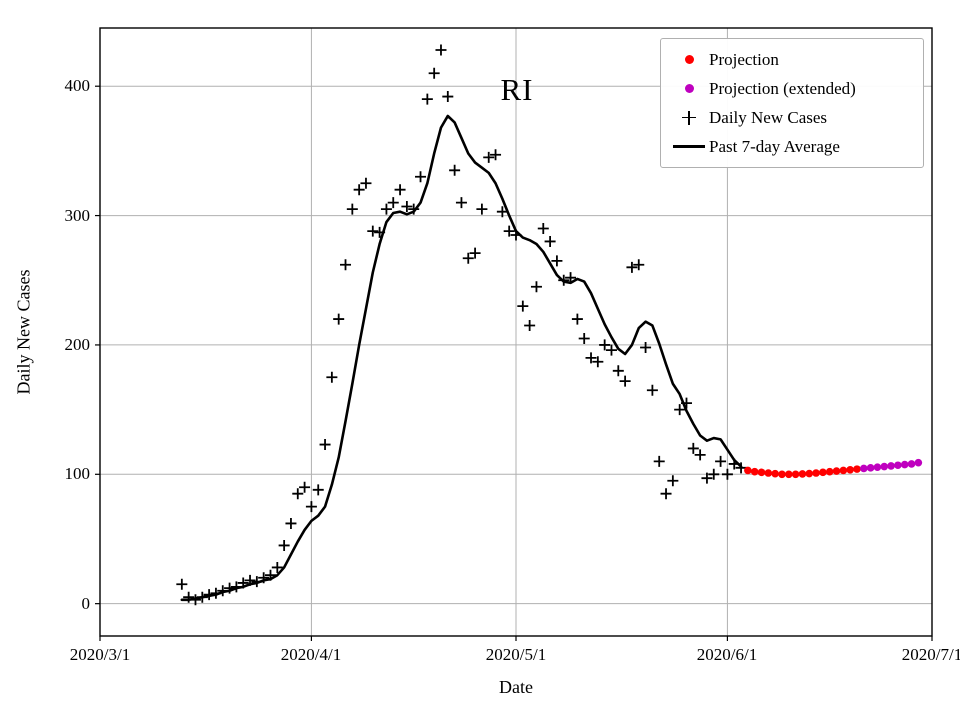 This screenshot has width=960, height=720. I want to click on series-projection, so click(802, 472).